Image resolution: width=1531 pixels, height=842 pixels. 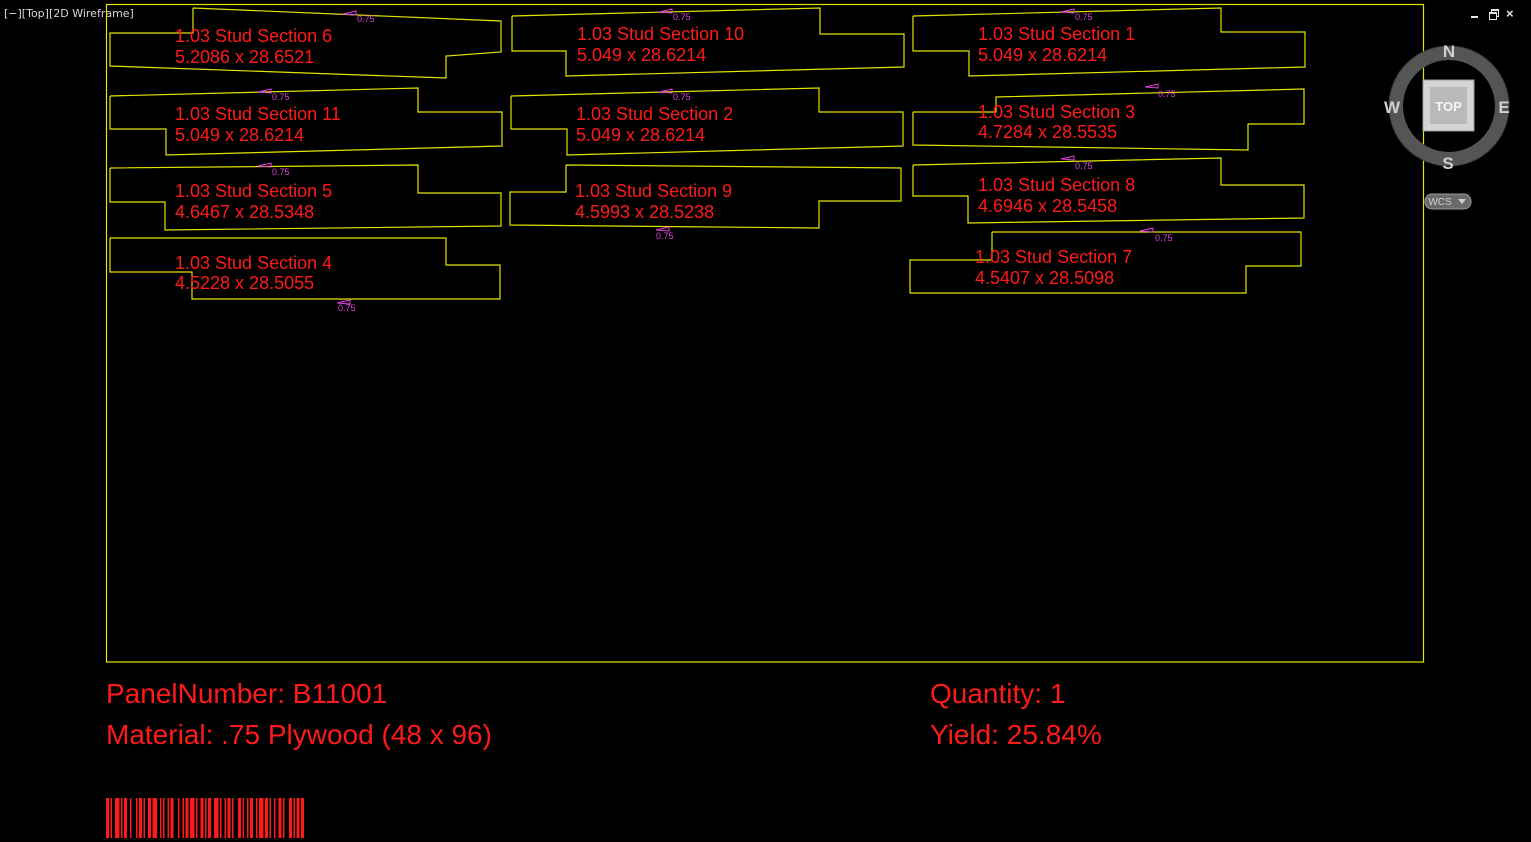 What do you see at coordinates (1510, 13) in the screenshot?
I see `close-icon: ×` at bounding box center [1510, 13].